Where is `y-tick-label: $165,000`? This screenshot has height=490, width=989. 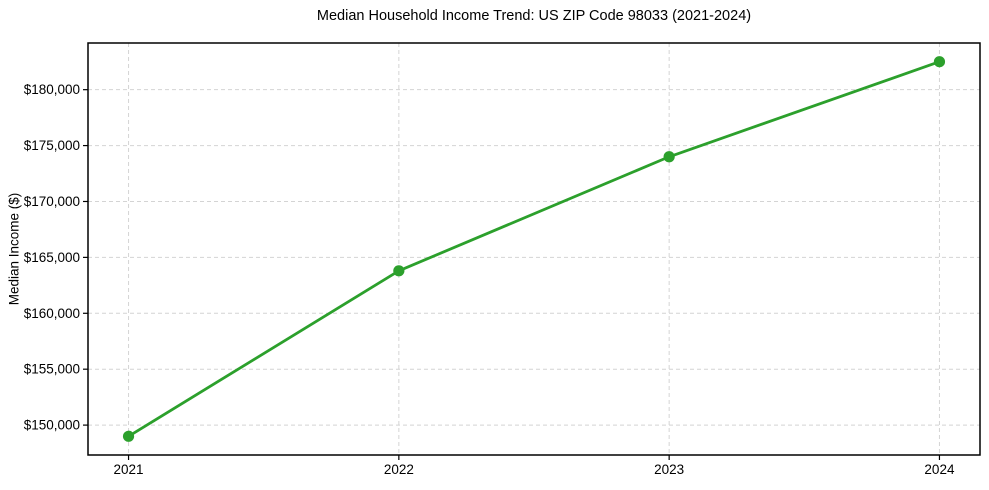 y-tick-label: $165,000 is located at coordinates (52, 257).